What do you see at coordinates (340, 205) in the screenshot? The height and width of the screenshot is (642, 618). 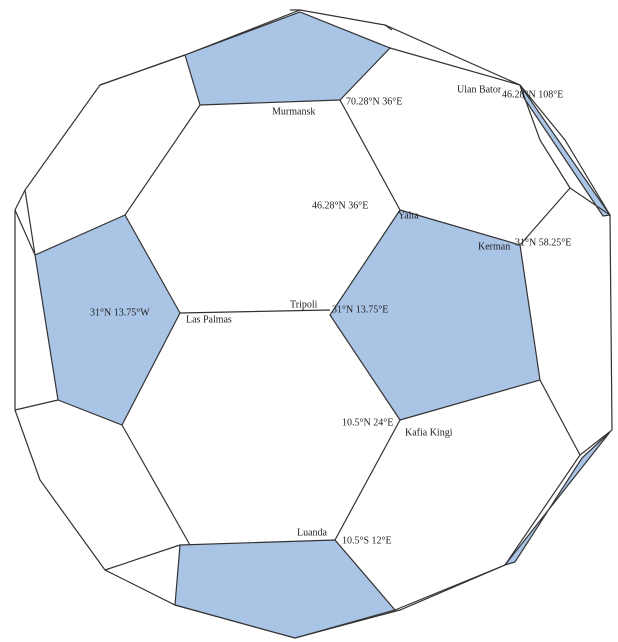 I see `coord: 46.28°N 36°E` at bounding box center [340, 205].